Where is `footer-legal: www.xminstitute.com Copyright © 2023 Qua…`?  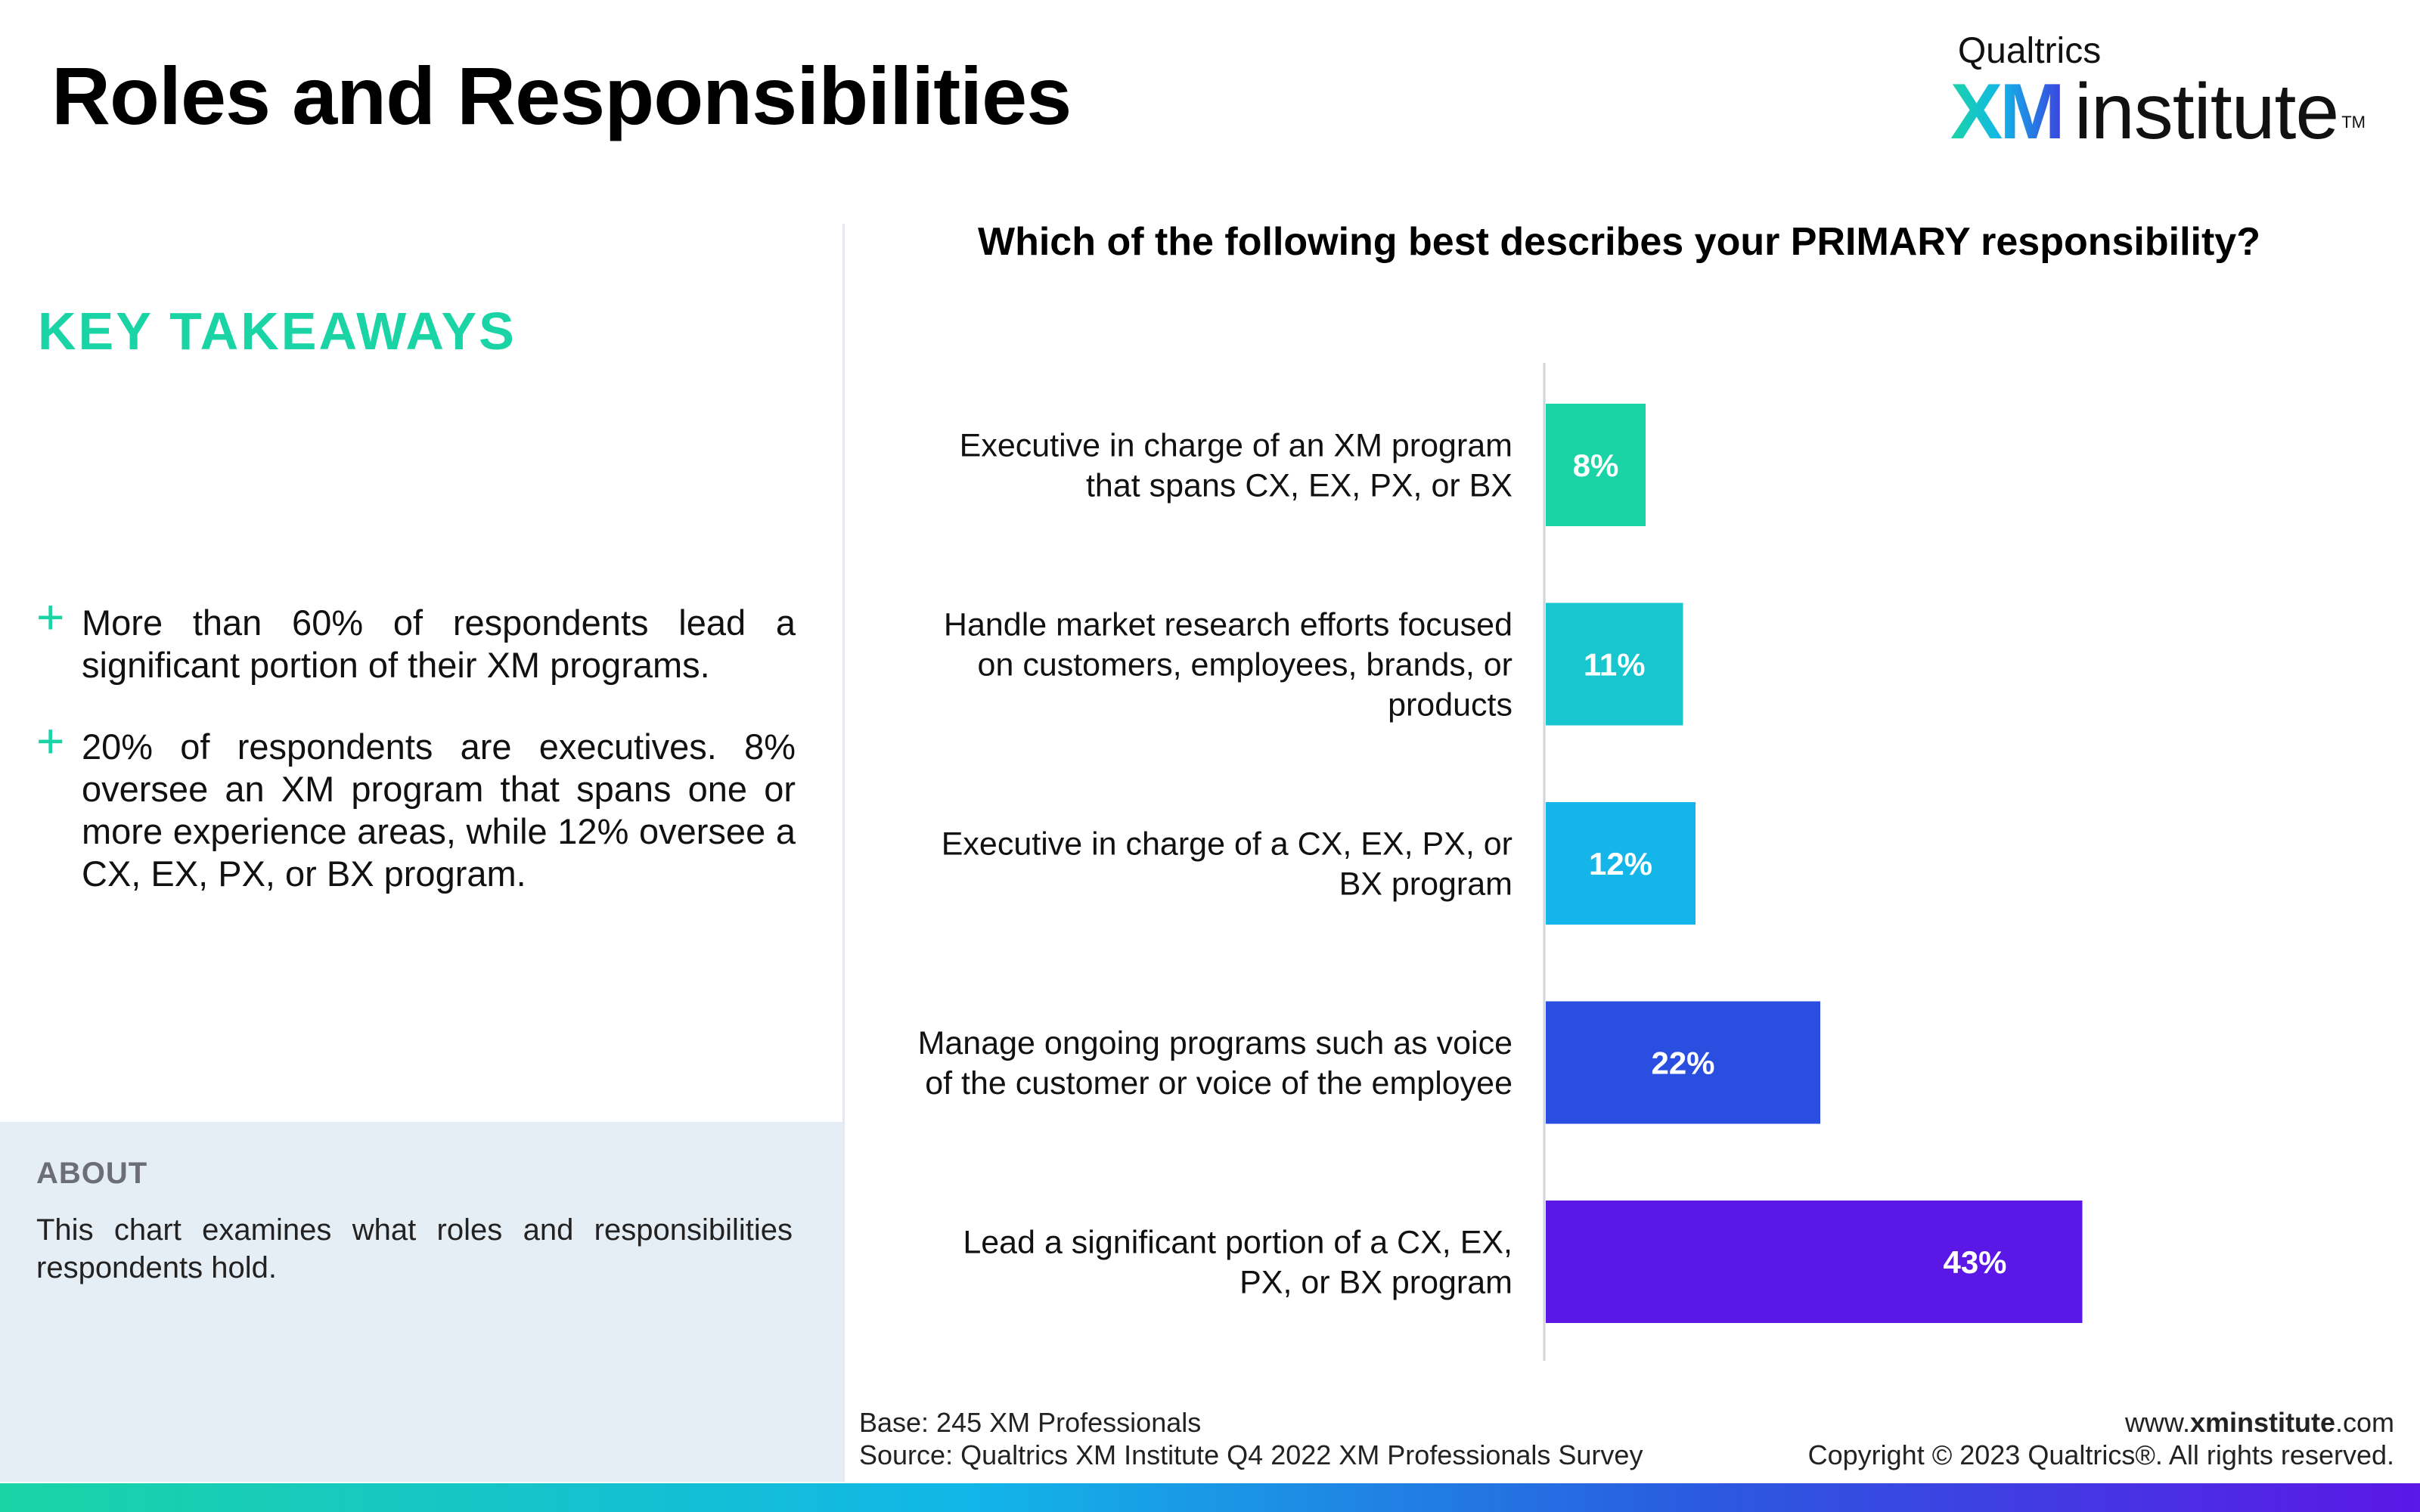
footer-legal: www.xminstitute.com Copyright © 2023 Qua… is located at coordinates (2101, 1438).